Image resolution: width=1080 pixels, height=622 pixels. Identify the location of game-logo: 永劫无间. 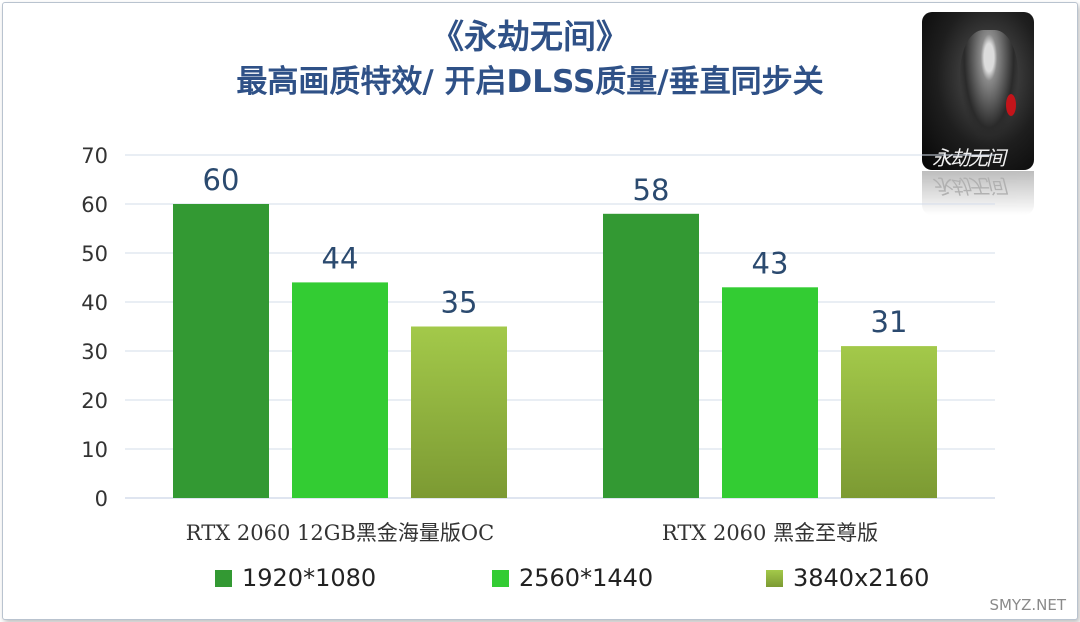
(969, 158).